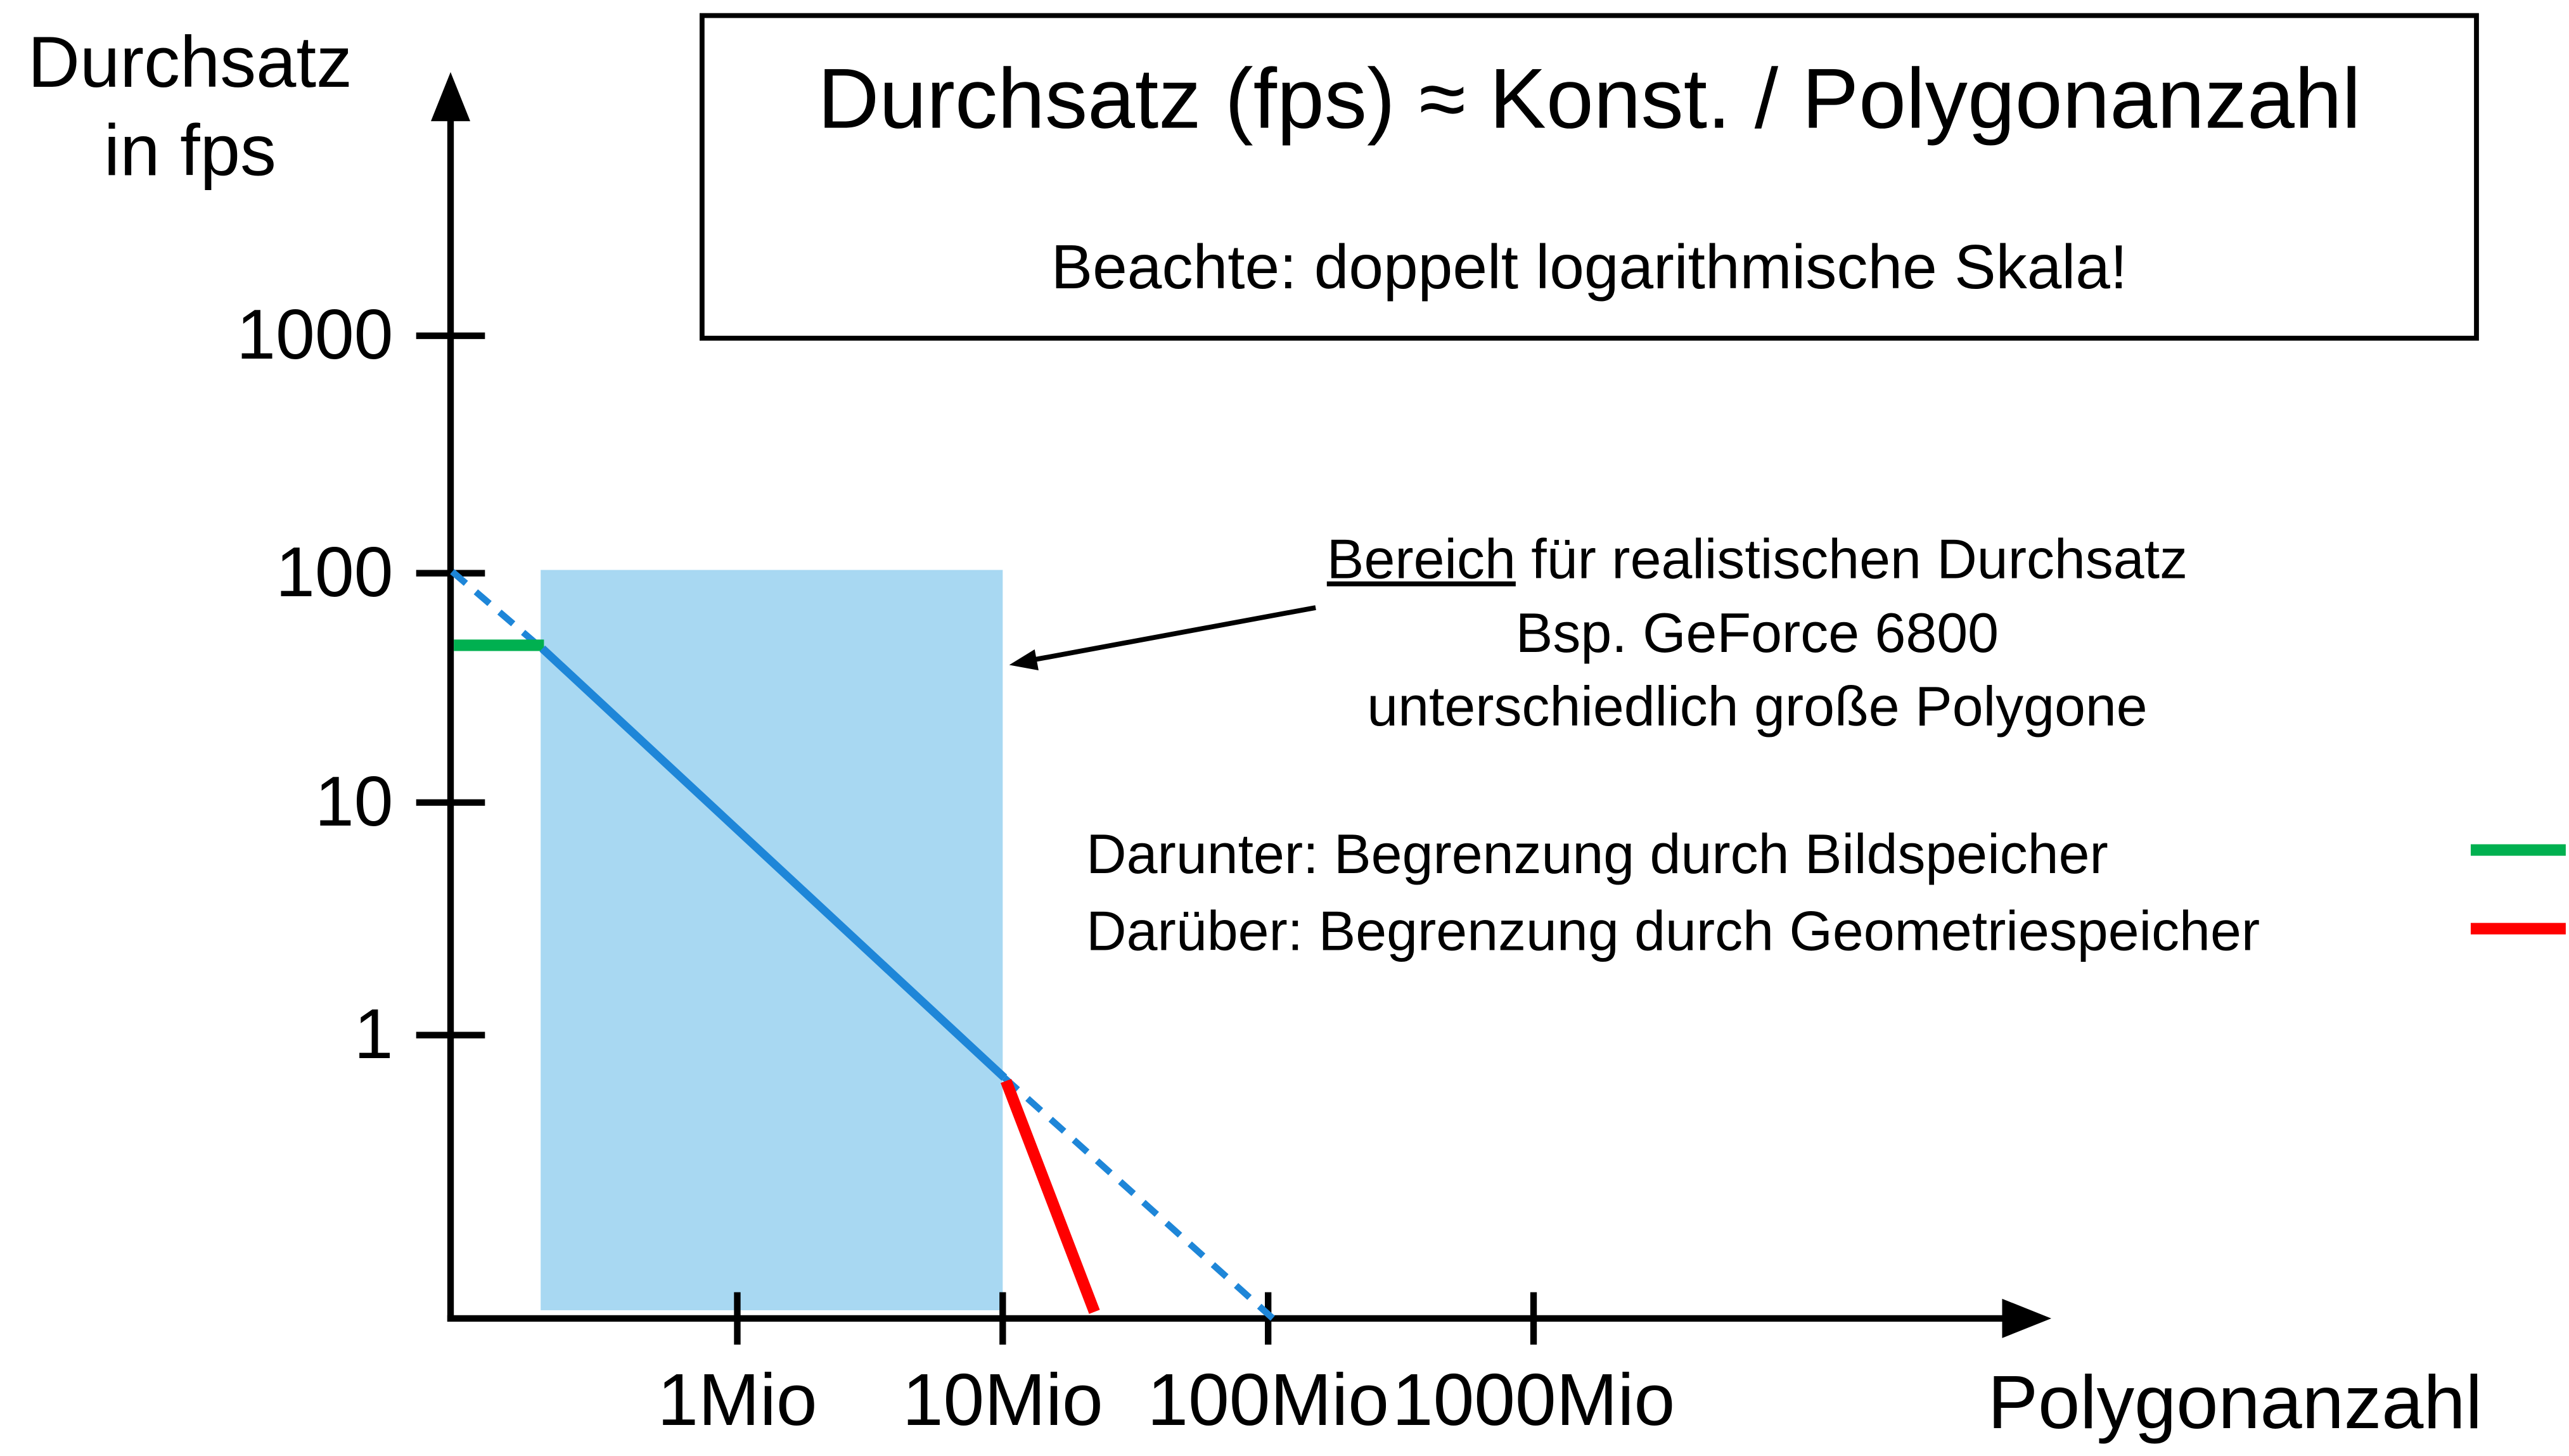  Describe the element at coordinates (1421, 560) in the screenshot. I see `annotation-underlined-word: Bereich` at that location.